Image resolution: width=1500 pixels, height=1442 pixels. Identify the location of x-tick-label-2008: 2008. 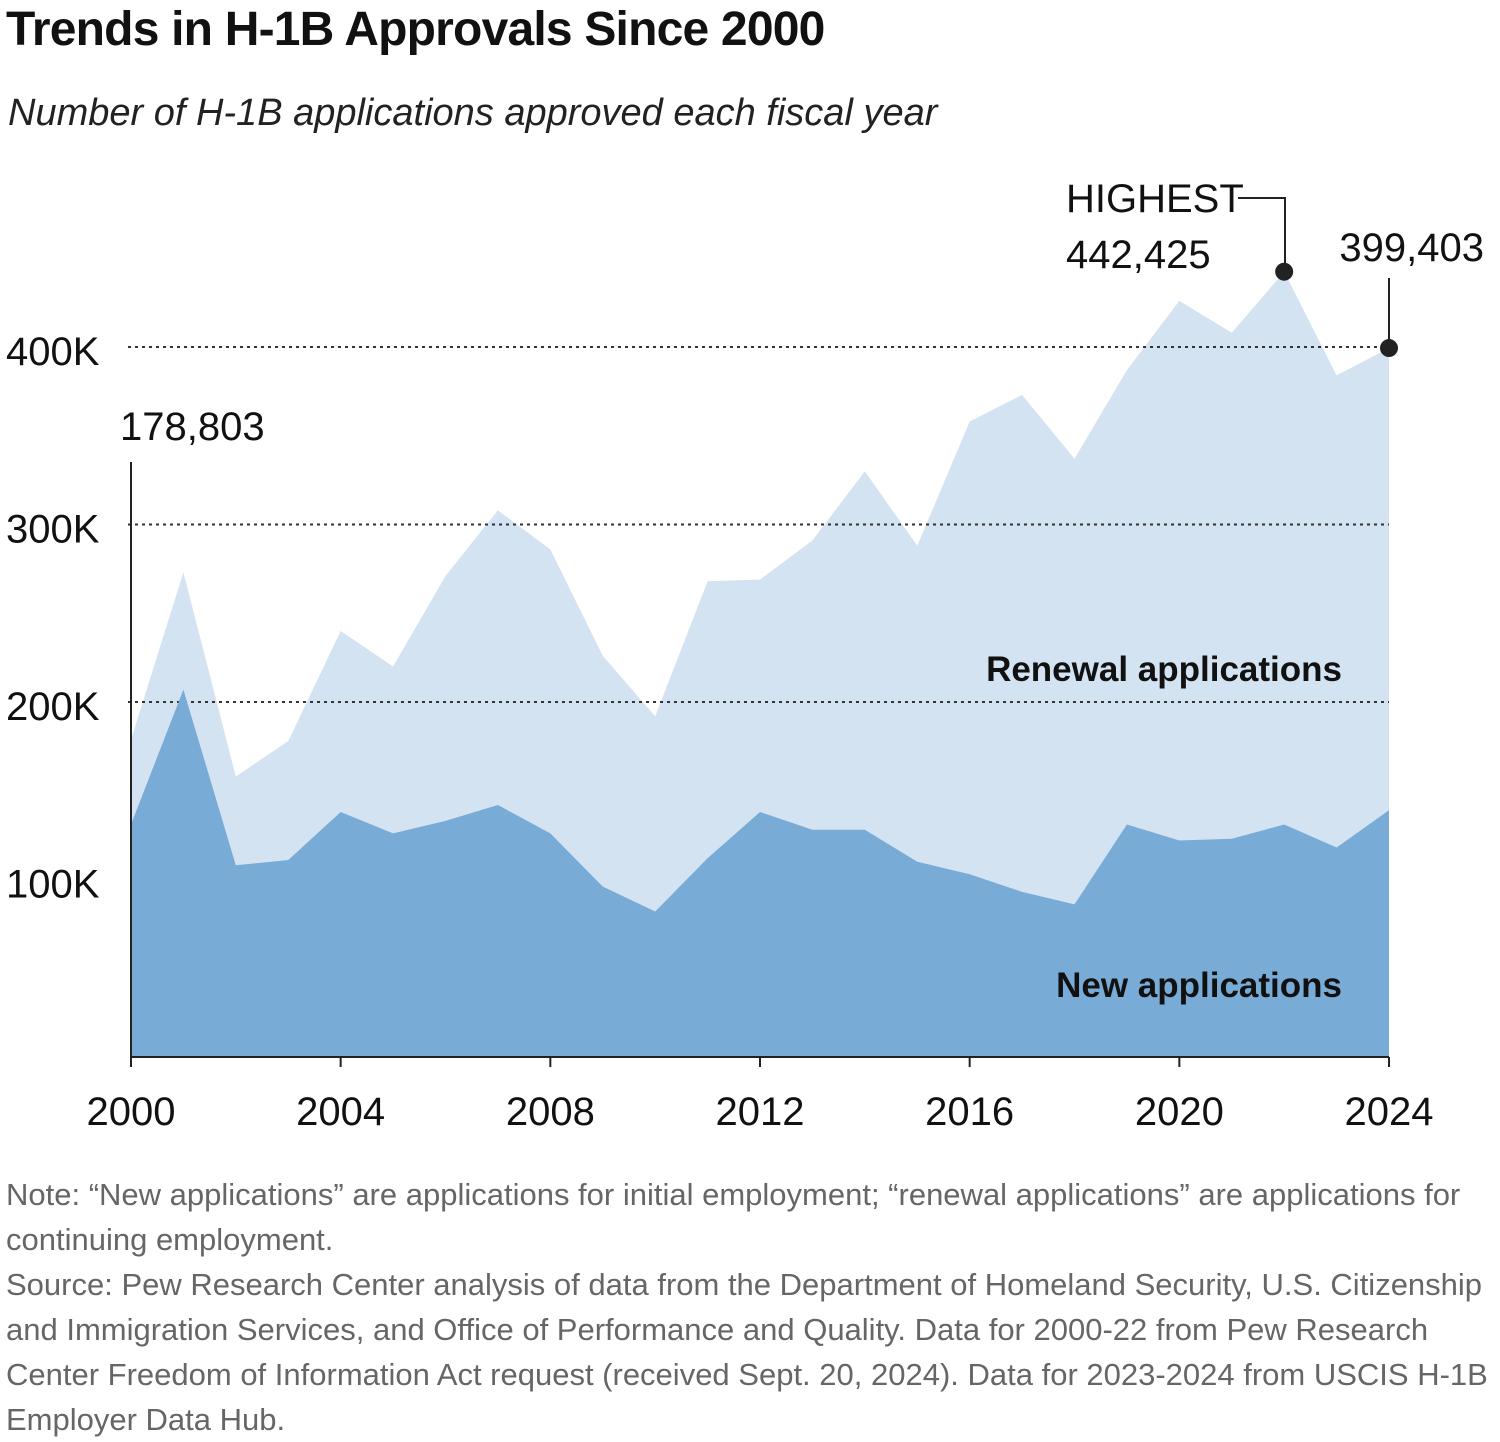
(550, 1112).